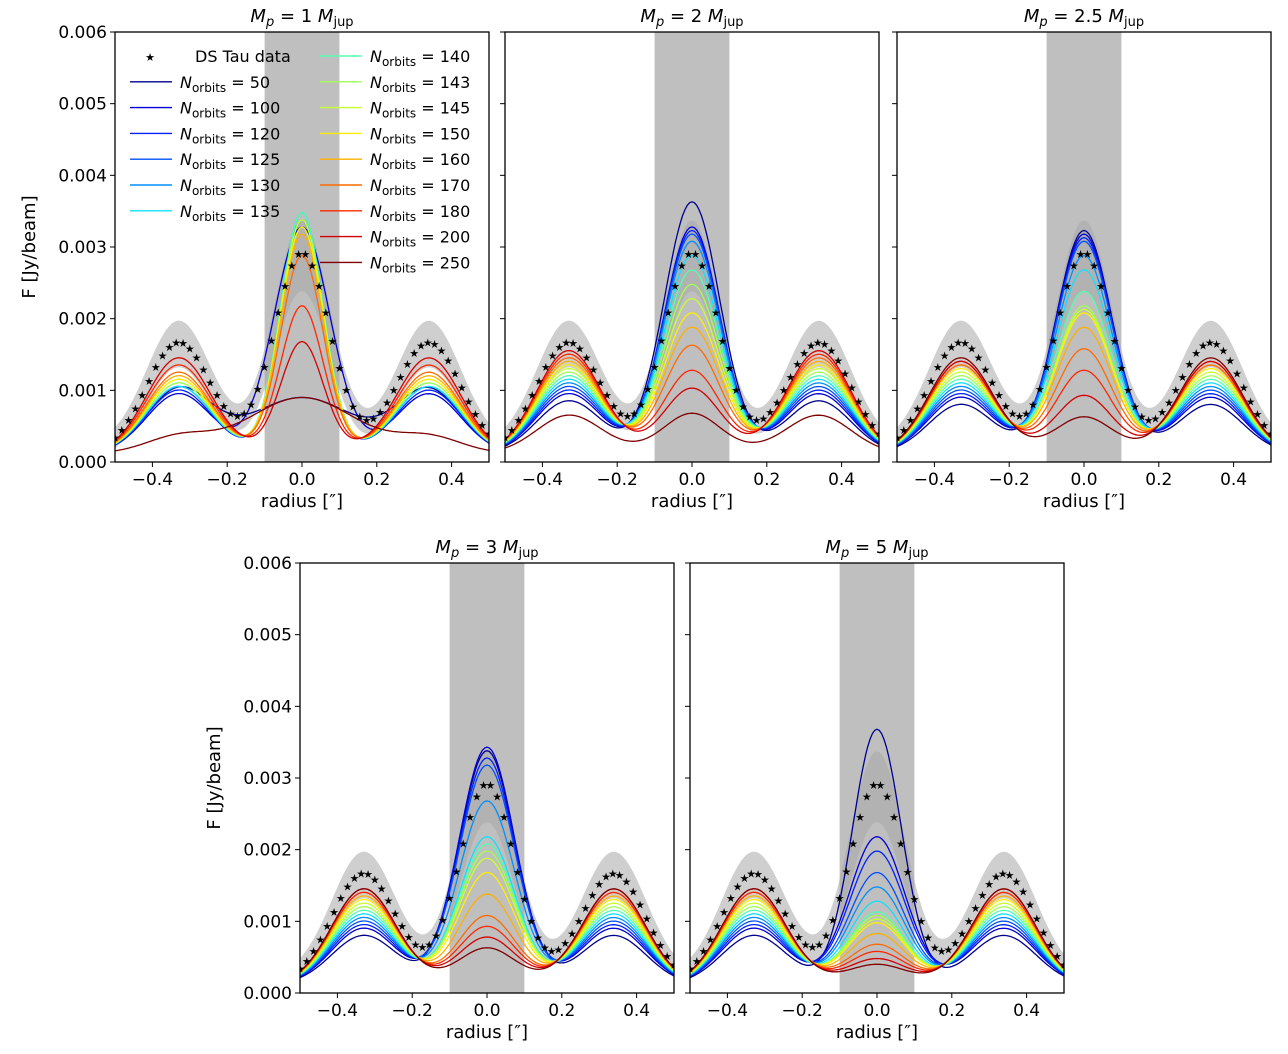 Image resolution: width=1288 pixels, height=1054 pixels. What do you see at coordinates (301, 18) in the screenshot?
I see `panel-title: Mp = 1 Mjup` at bounding box center [301, 18].